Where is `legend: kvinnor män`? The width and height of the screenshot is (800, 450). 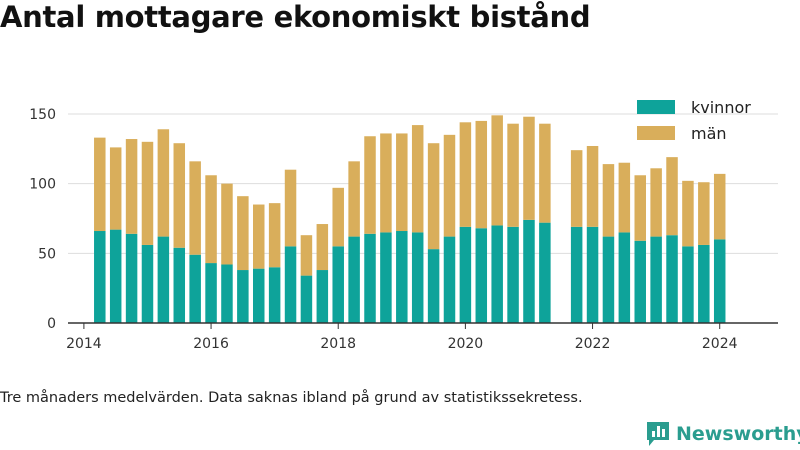
legend: kvinnor män is located at coordinates (694, 120).